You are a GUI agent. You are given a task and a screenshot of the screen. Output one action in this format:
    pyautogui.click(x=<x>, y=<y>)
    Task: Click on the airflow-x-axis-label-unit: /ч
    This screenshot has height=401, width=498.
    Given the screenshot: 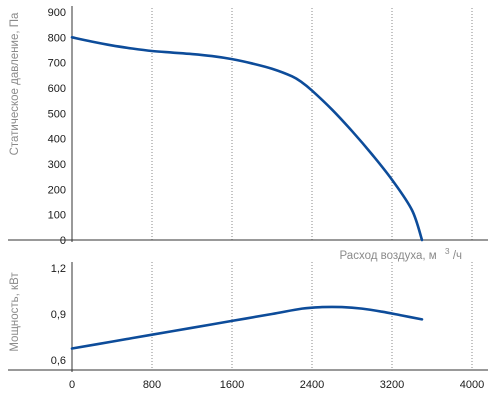 What is the action you would take?
    pyautogui.click(x=457, y=256)
    